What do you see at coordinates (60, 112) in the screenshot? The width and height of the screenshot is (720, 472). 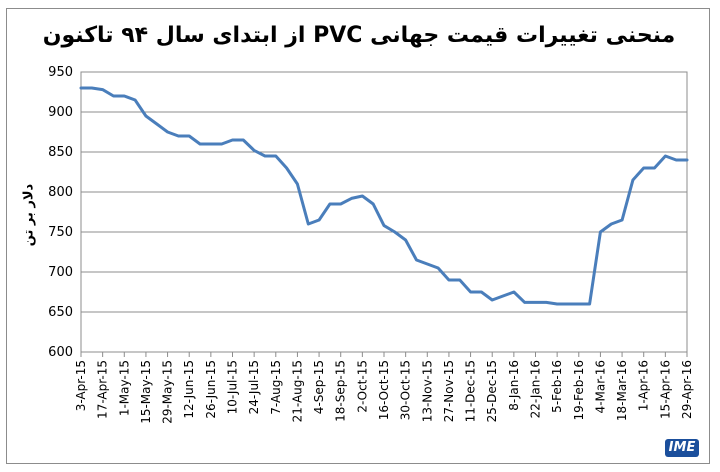 I see `y-tick-label: 900` at bounding box center [60, 112].